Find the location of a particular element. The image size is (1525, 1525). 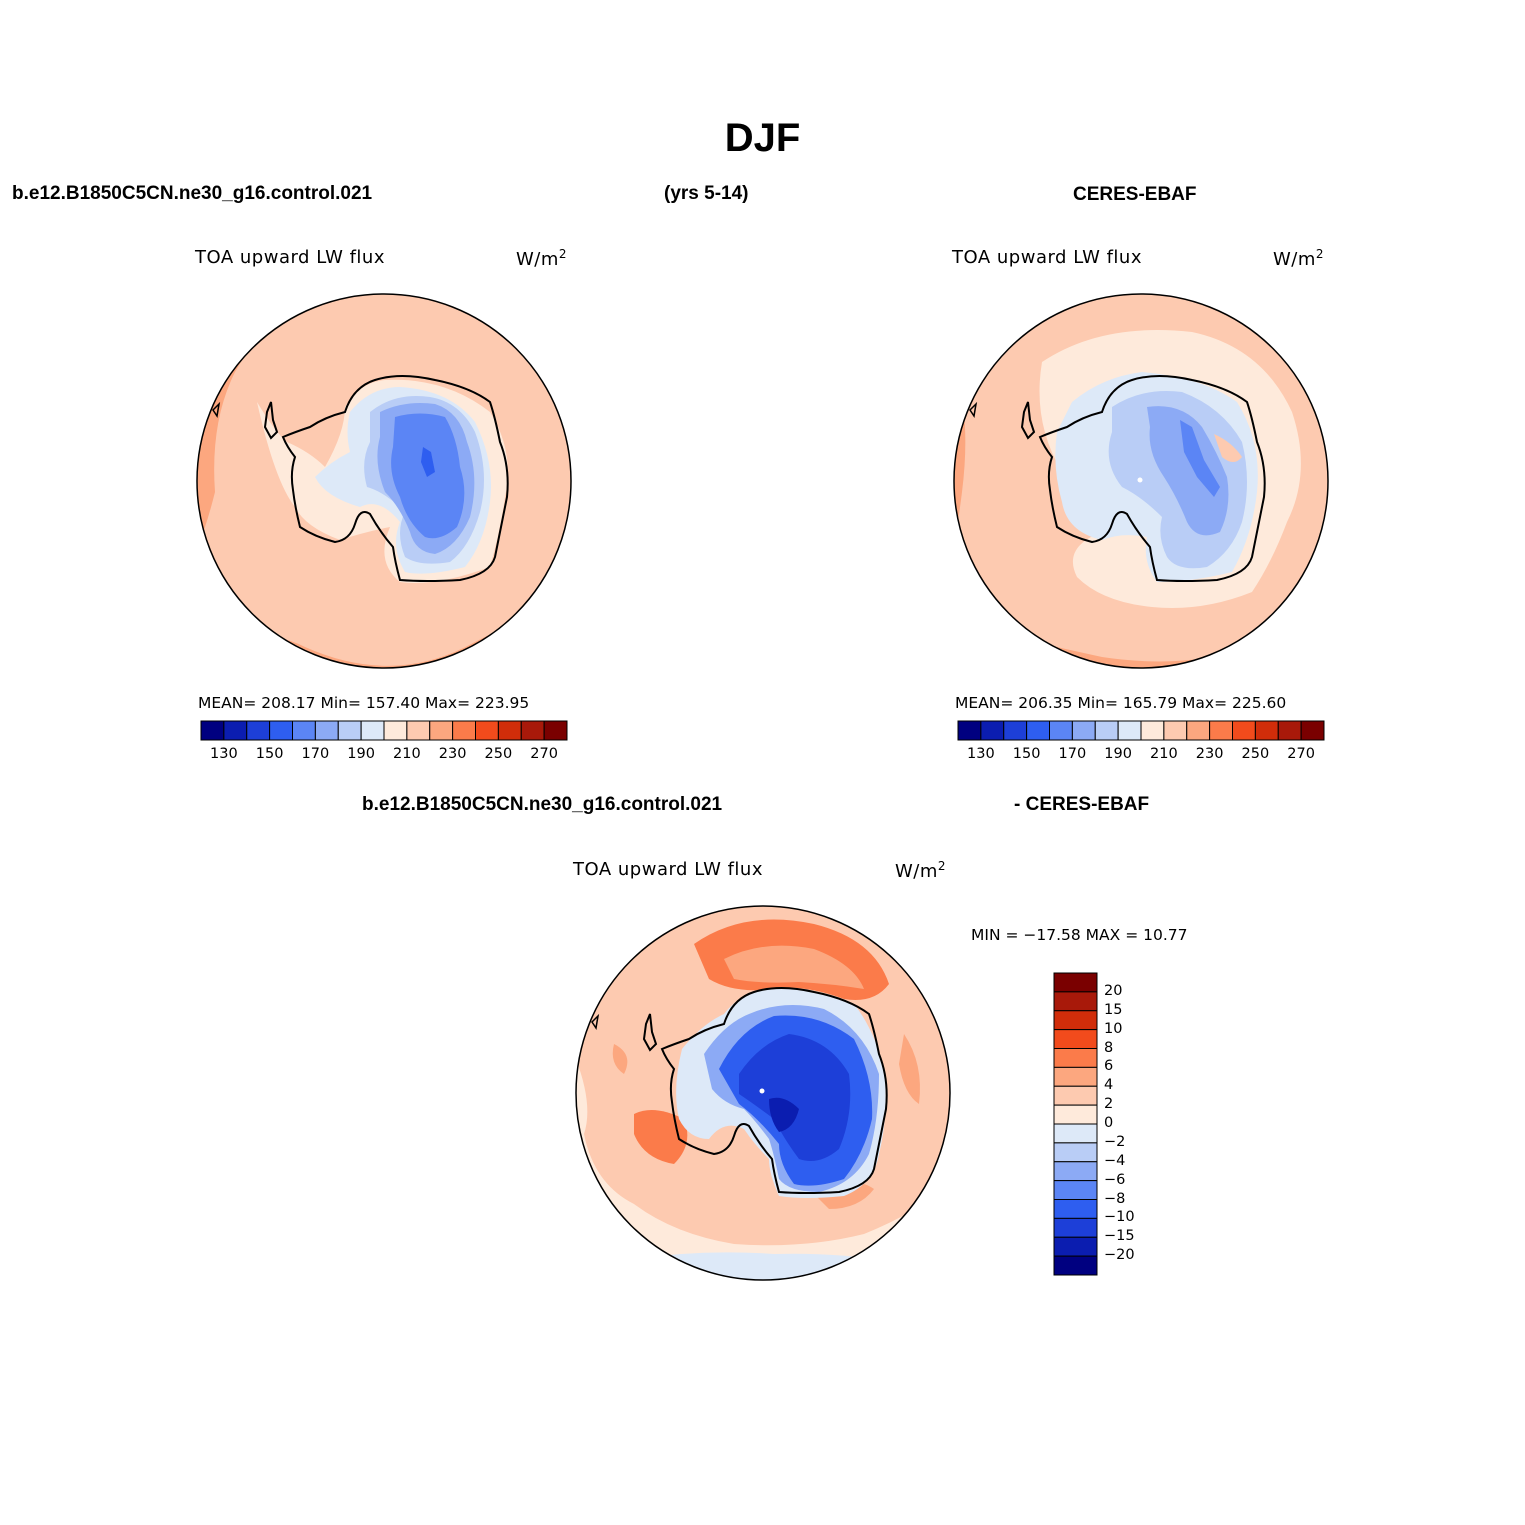

model-colorbar-tick-label: 270 is located at coordinates (544, 754).